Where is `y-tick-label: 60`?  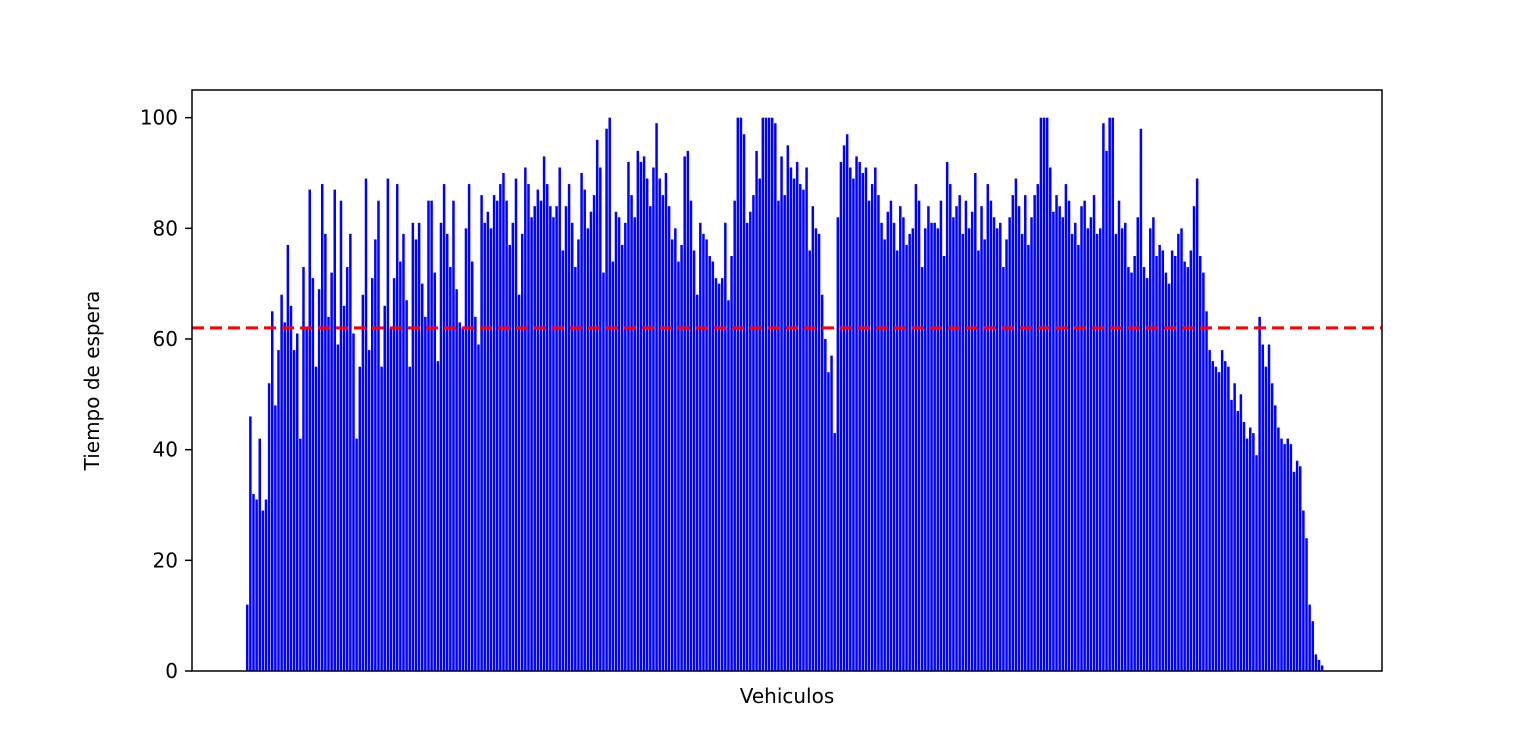 y-tick-label: 60 is located at coordinates (165, 339).